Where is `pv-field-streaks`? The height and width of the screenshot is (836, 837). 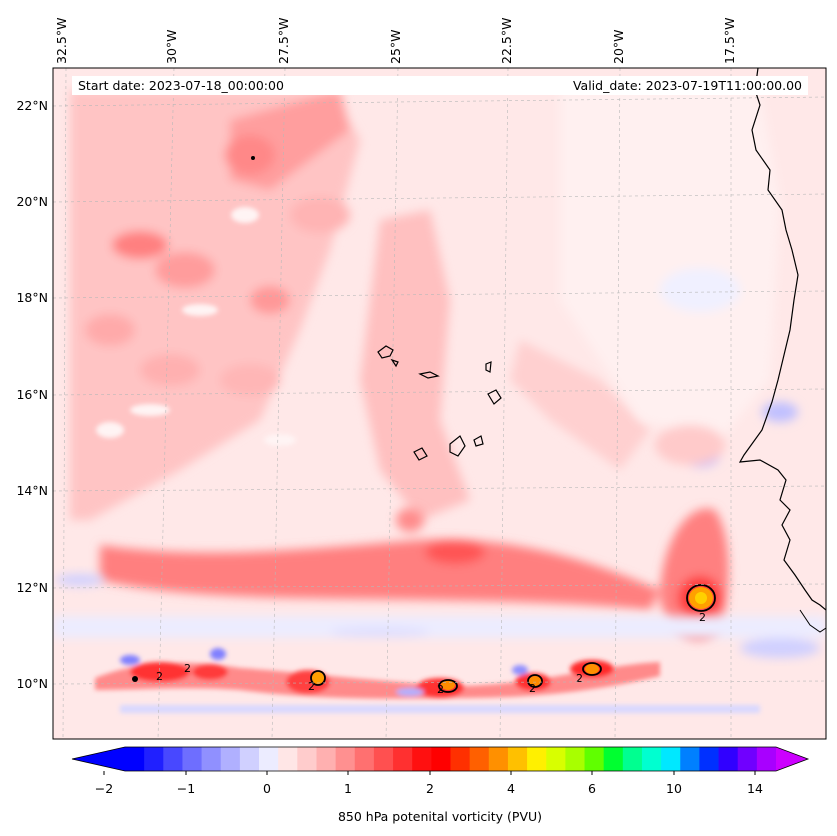 pv-field-streaks is located at coordinates (196, 326).